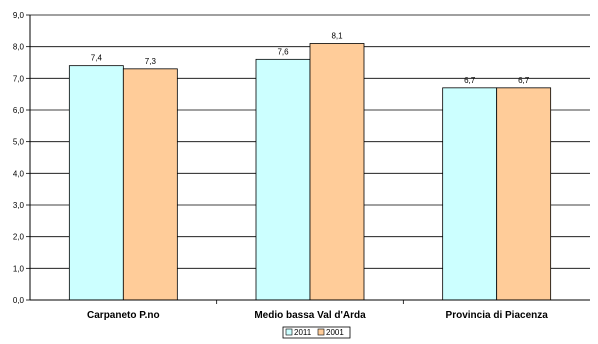 Image resolution: width=598 pixels, height=344 pixels. I want to click on y-tick-label: 7,0, so click(19, 78).